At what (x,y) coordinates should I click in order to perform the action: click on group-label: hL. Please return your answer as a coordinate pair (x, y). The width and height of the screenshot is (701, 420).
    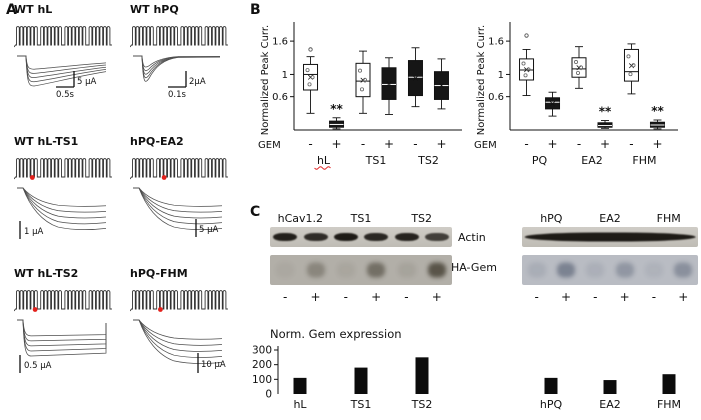
    Looking at the image, I should click on (324, 160).